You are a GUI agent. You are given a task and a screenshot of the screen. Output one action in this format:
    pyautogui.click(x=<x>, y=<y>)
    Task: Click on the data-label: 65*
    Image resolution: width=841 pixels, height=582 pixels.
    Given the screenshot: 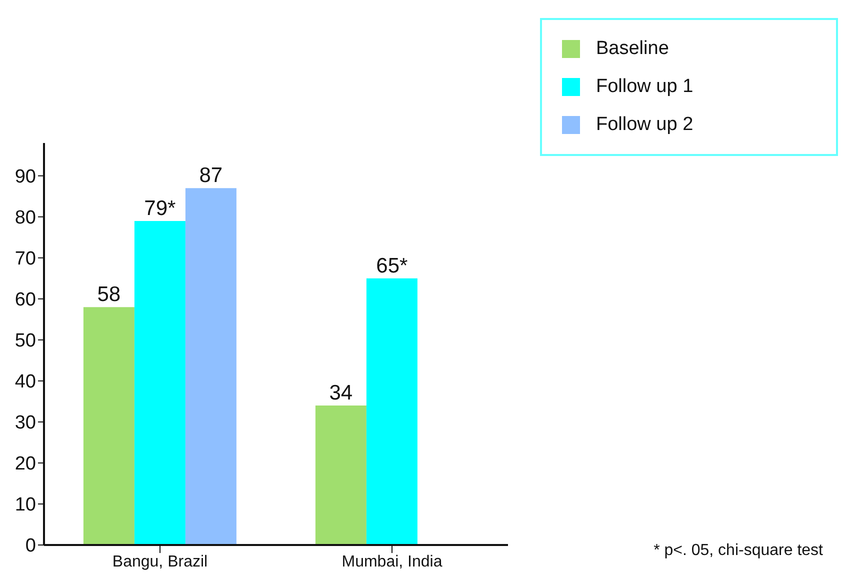 What is the action you would take?
    pyautogui.click(x=392, y=266)
    